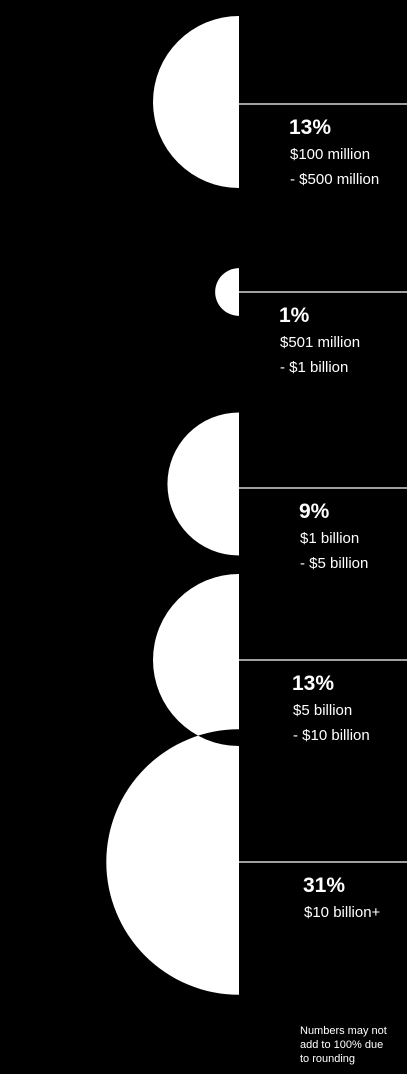 Image resolution: width=407 pixels, height=1074 pixels. I want to click on range-label-4-line2: - $10 billion, so click(331, 735).